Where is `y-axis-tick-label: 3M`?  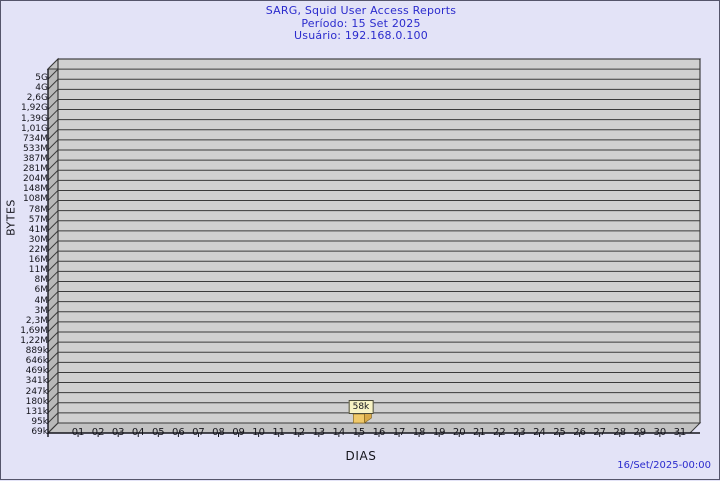 y-axis-tick-label: 3M is located at coordinates (41, 310).